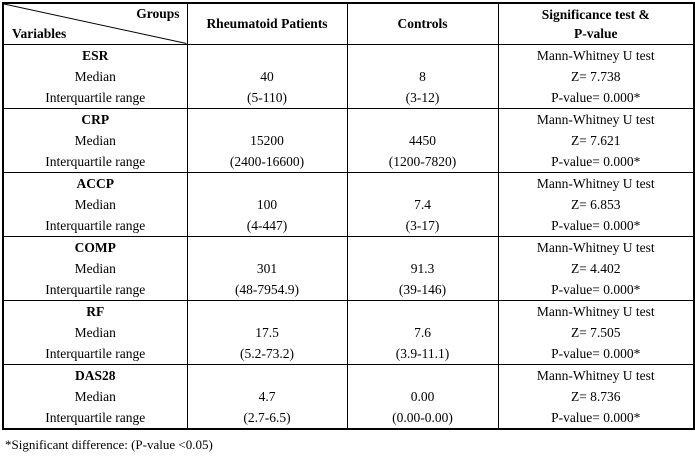 This screenshot has height=458, width=695. What do you see at coordinates (267, 353) in the screenshot?
I see `patients-iqr-value: (5.2-73.2)` at bounding box center [267, 353].